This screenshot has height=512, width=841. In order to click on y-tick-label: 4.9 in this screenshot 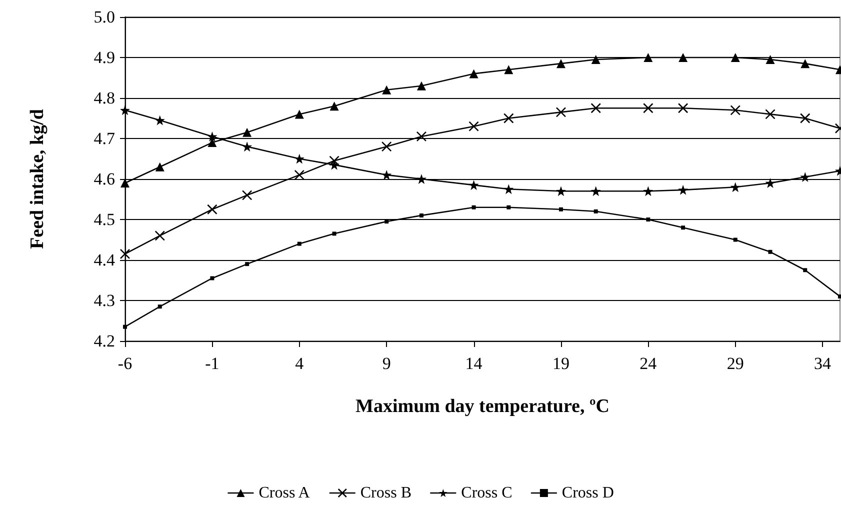, I will do `click(104, 57)`.